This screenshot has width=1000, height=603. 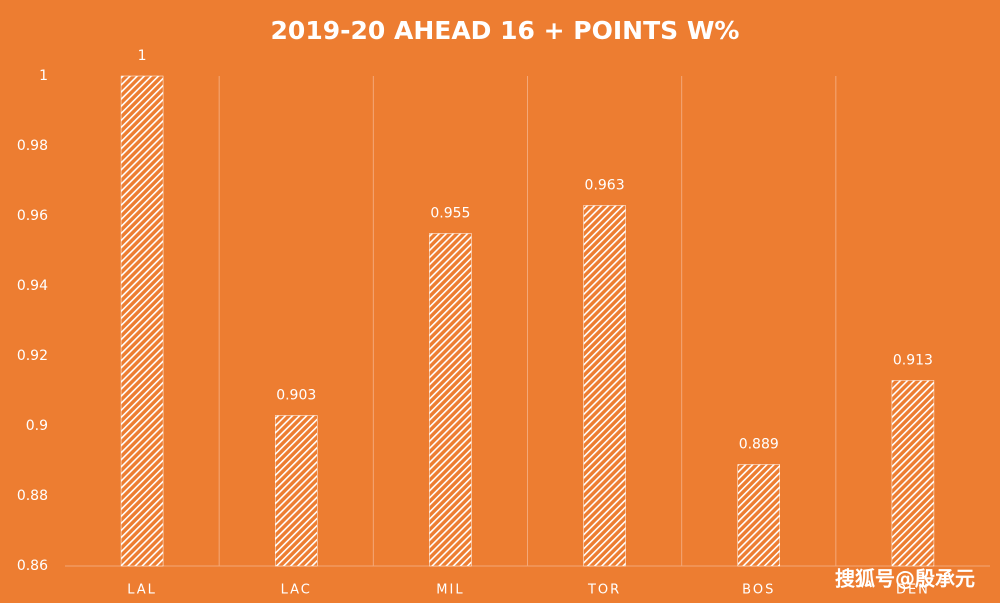 I want to click on y-tick-label: 0.9, so click(x=37, y=426).